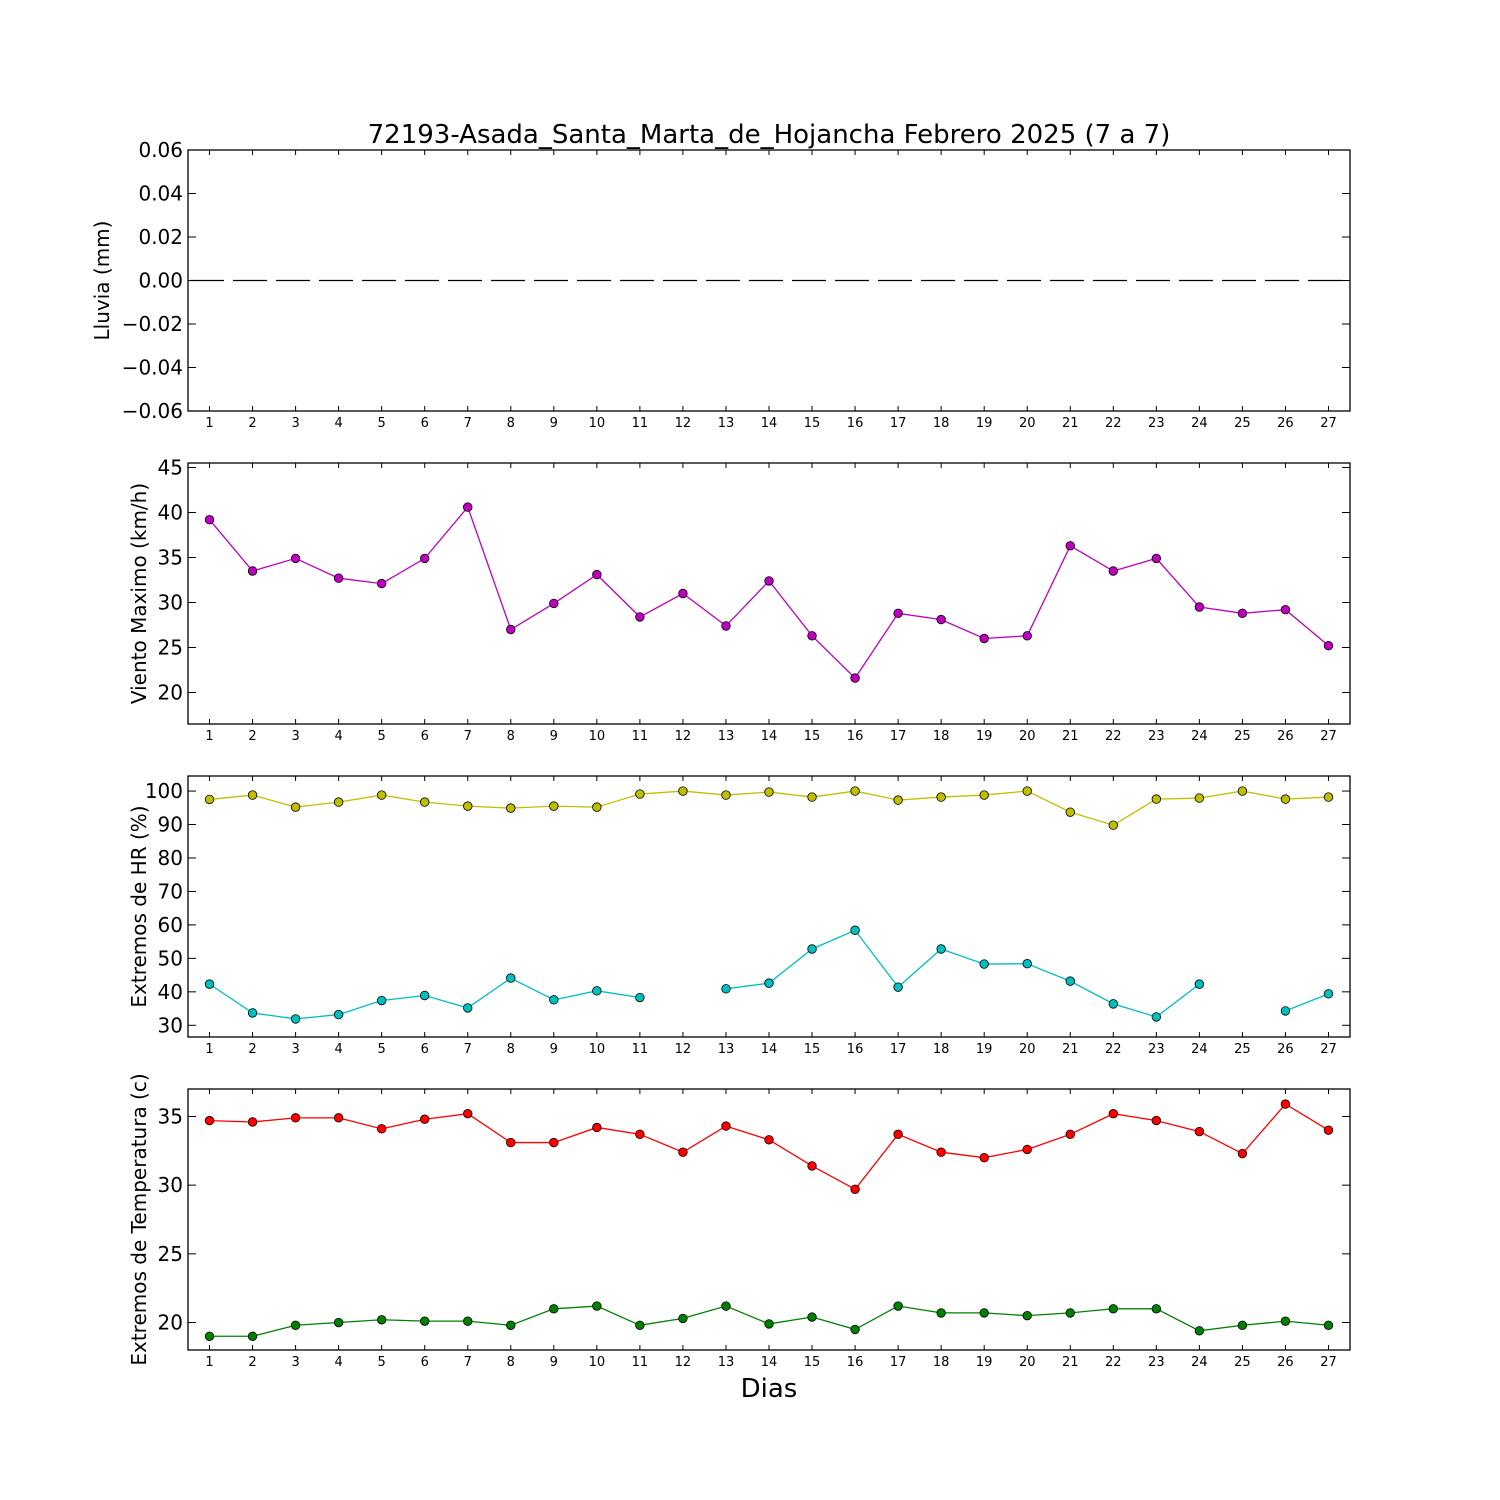 The width and height of the screenshot is (1500, 1500). Describe the element at coordinates (769, 974) in the screenshot. I see `series-hr_min` at that location.